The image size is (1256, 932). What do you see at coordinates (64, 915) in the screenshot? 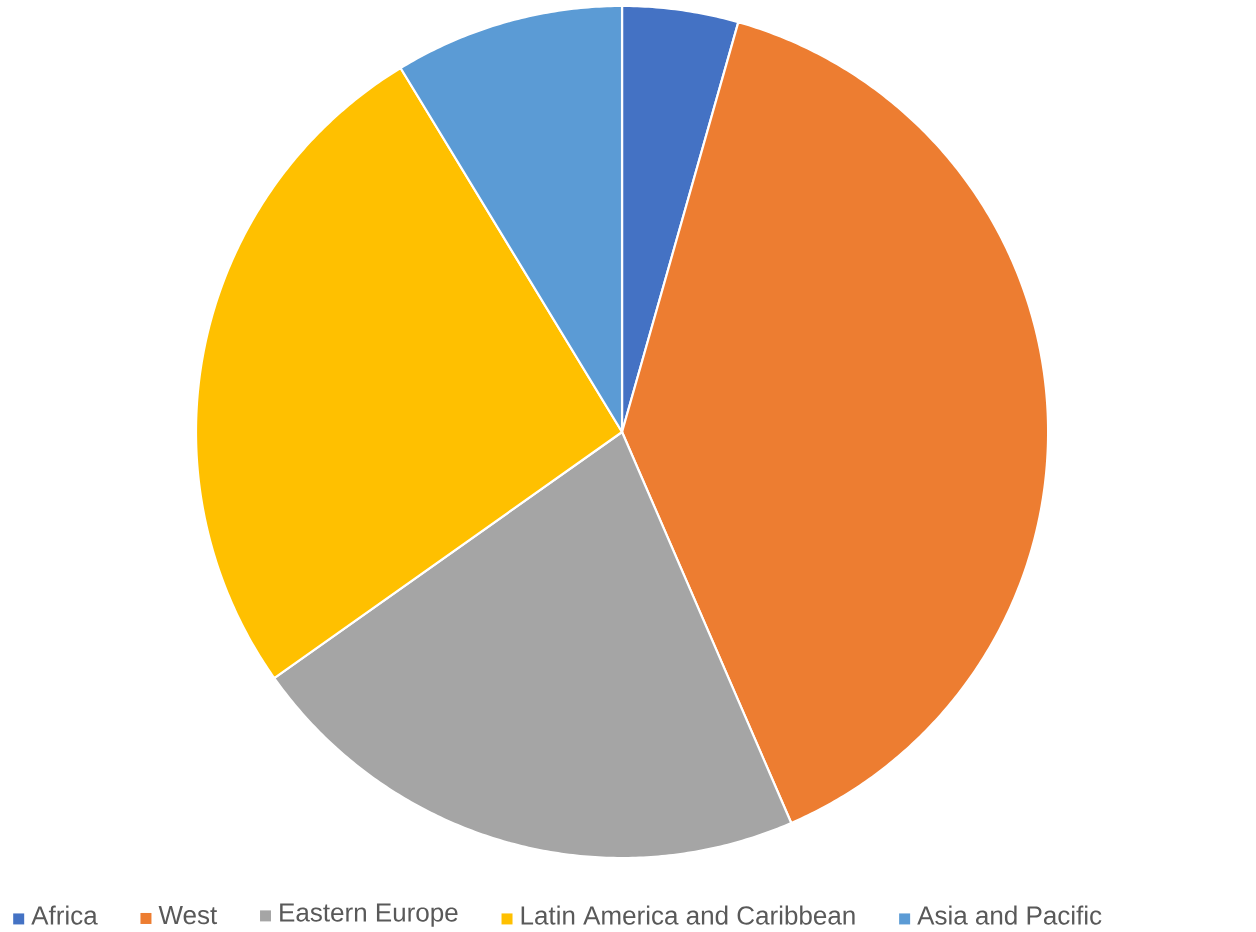
I see `legend-label: Africa` at bounding box center [64, 915].